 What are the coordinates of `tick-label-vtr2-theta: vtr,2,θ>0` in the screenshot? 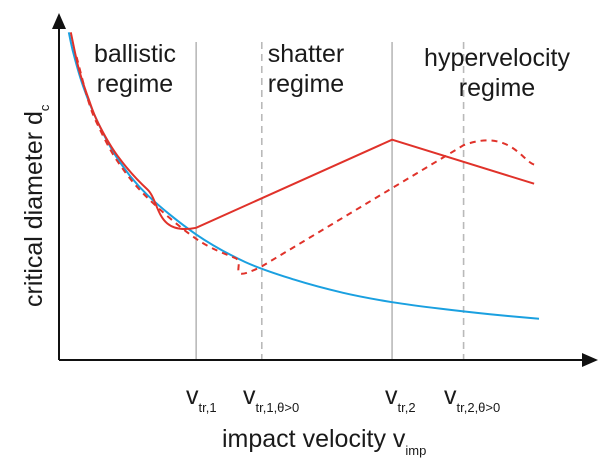 It's located at (472, 398).